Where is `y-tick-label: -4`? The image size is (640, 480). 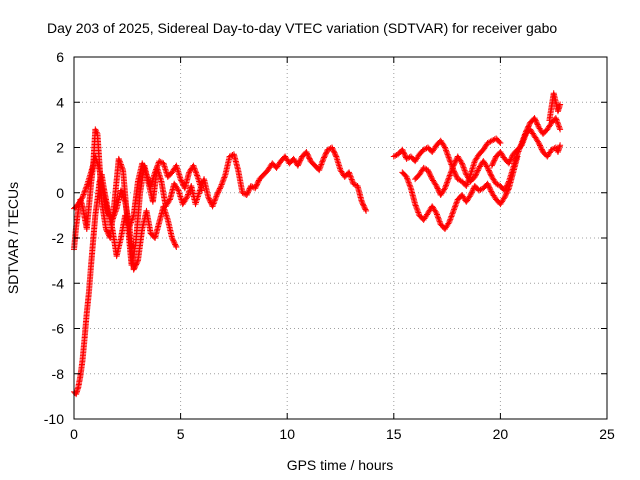
y-tick-label: -4 is located at coordinates (58, 283).